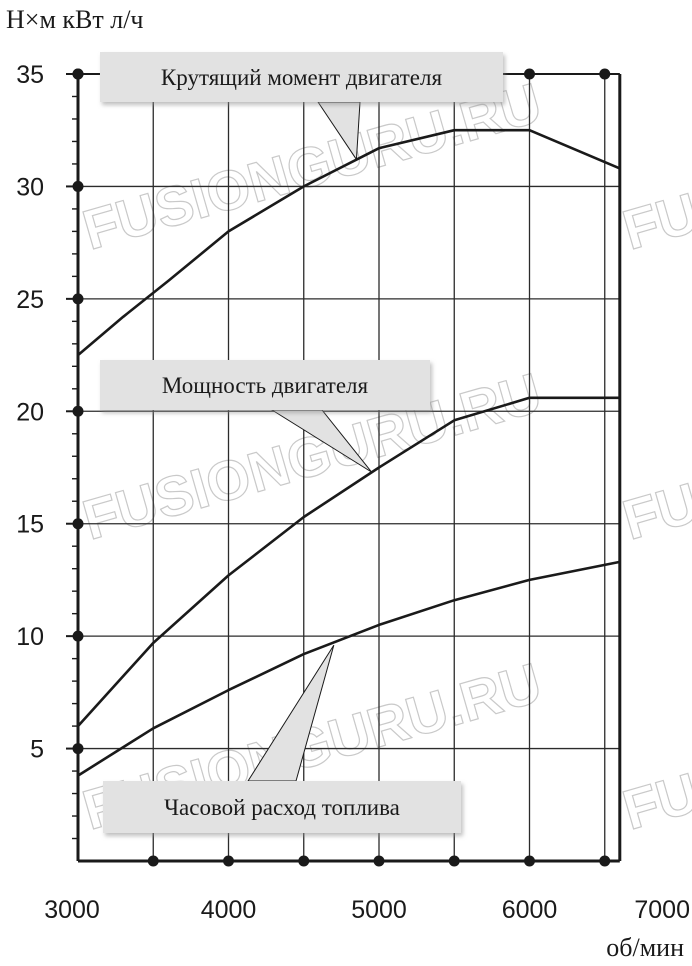  What do you see at coordinates (75, 19) in the screenshot?
I see `y-axis-title: Н×м кВт л/ч` at bounding box center [75, 19].